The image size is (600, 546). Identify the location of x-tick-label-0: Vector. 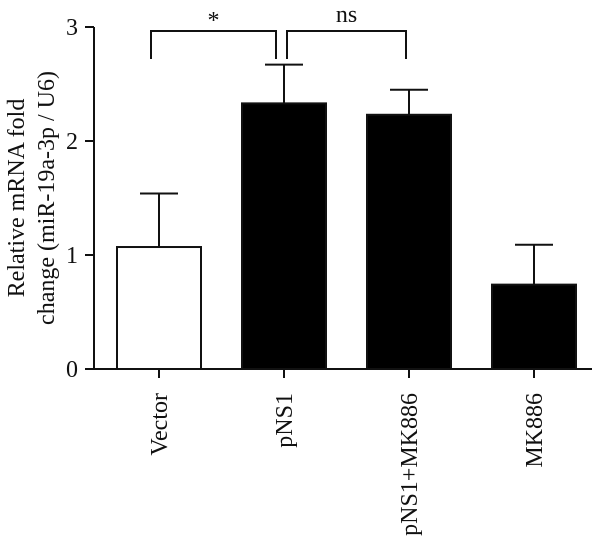
(160, 424).